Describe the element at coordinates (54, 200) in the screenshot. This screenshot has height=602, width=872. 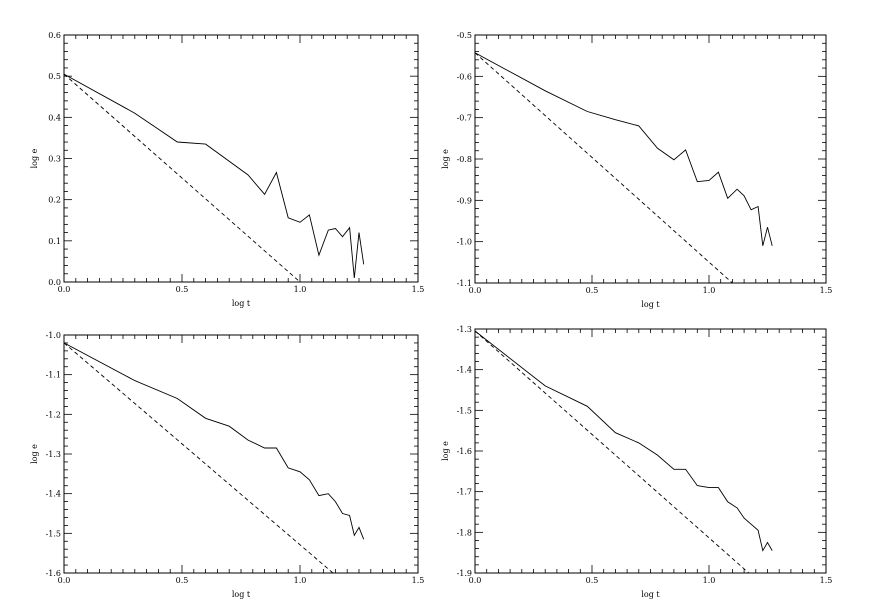
I see `y-tick-label: 0.2` at that location.